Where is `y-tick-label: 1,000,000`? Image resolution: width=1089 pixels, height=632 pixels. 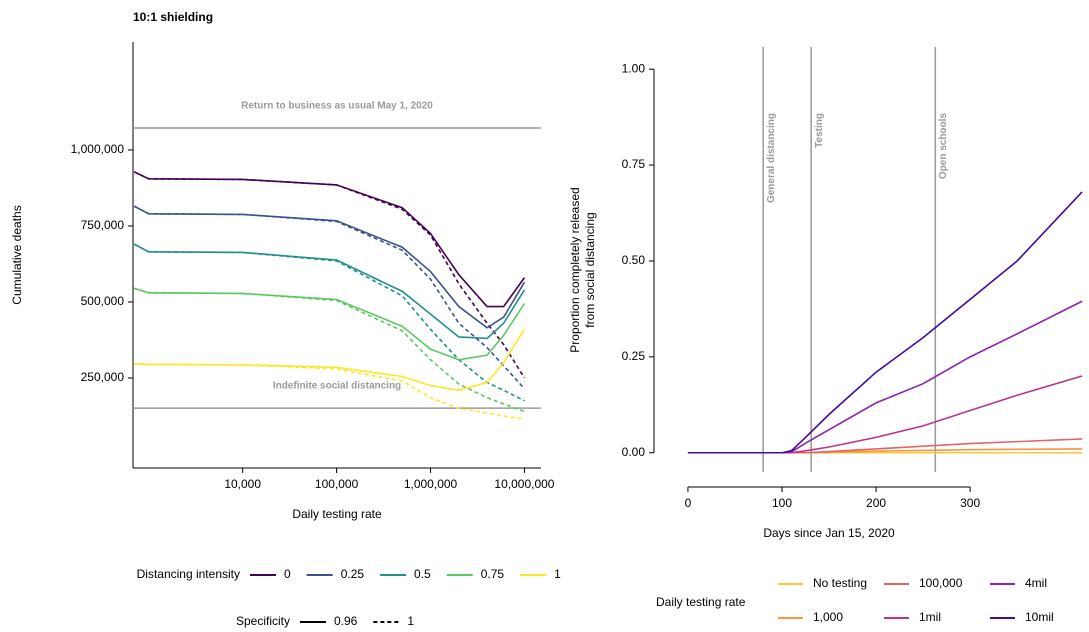
y-tick-label: 1,000,000 is located at coordinates (98, 149).